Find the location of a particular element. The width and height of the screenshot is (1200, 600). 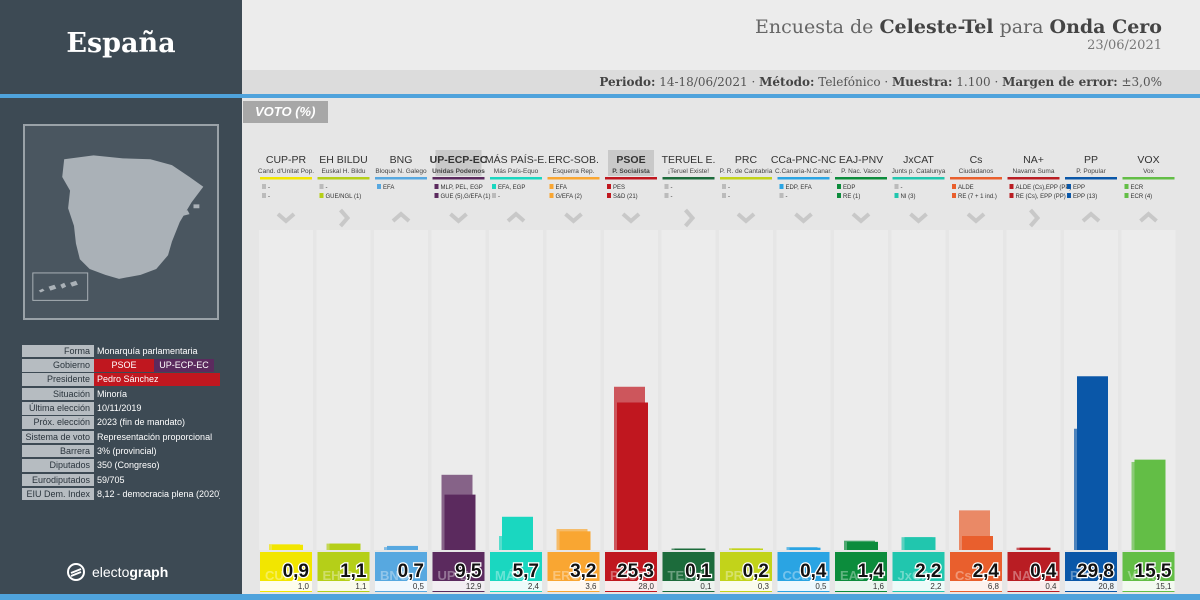

eu-group-label: MLP, PEL, EGP is located at coordinates (462, 188).